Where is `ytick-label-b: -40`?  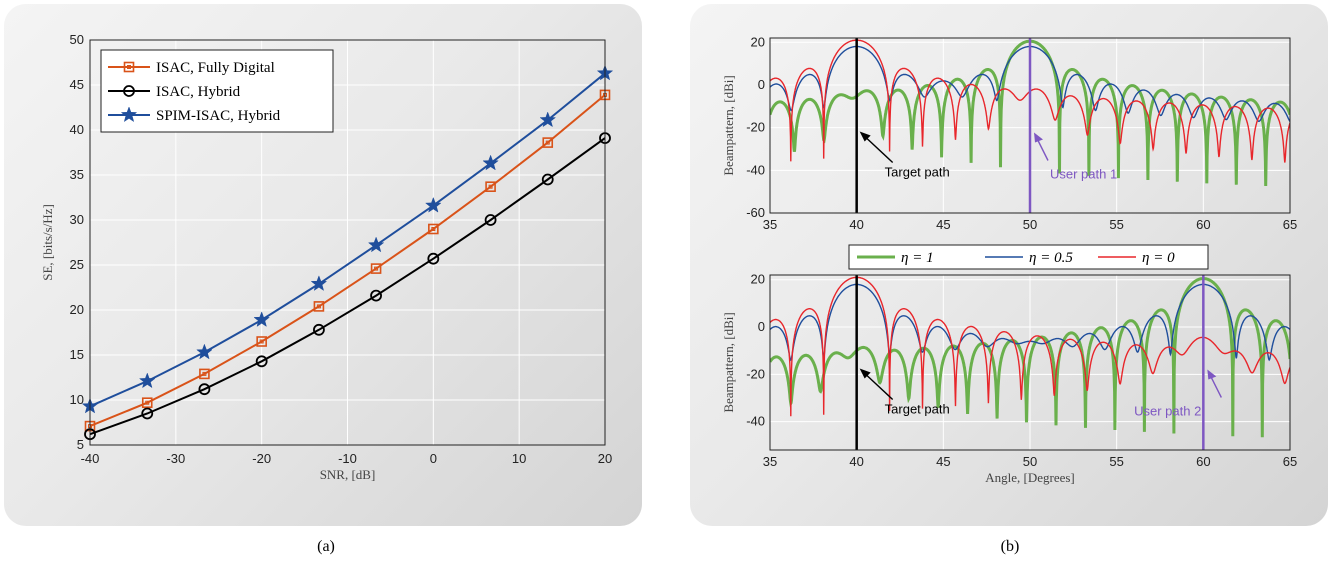
ytick-label-b: -40 is located at coordinates (755, 169).